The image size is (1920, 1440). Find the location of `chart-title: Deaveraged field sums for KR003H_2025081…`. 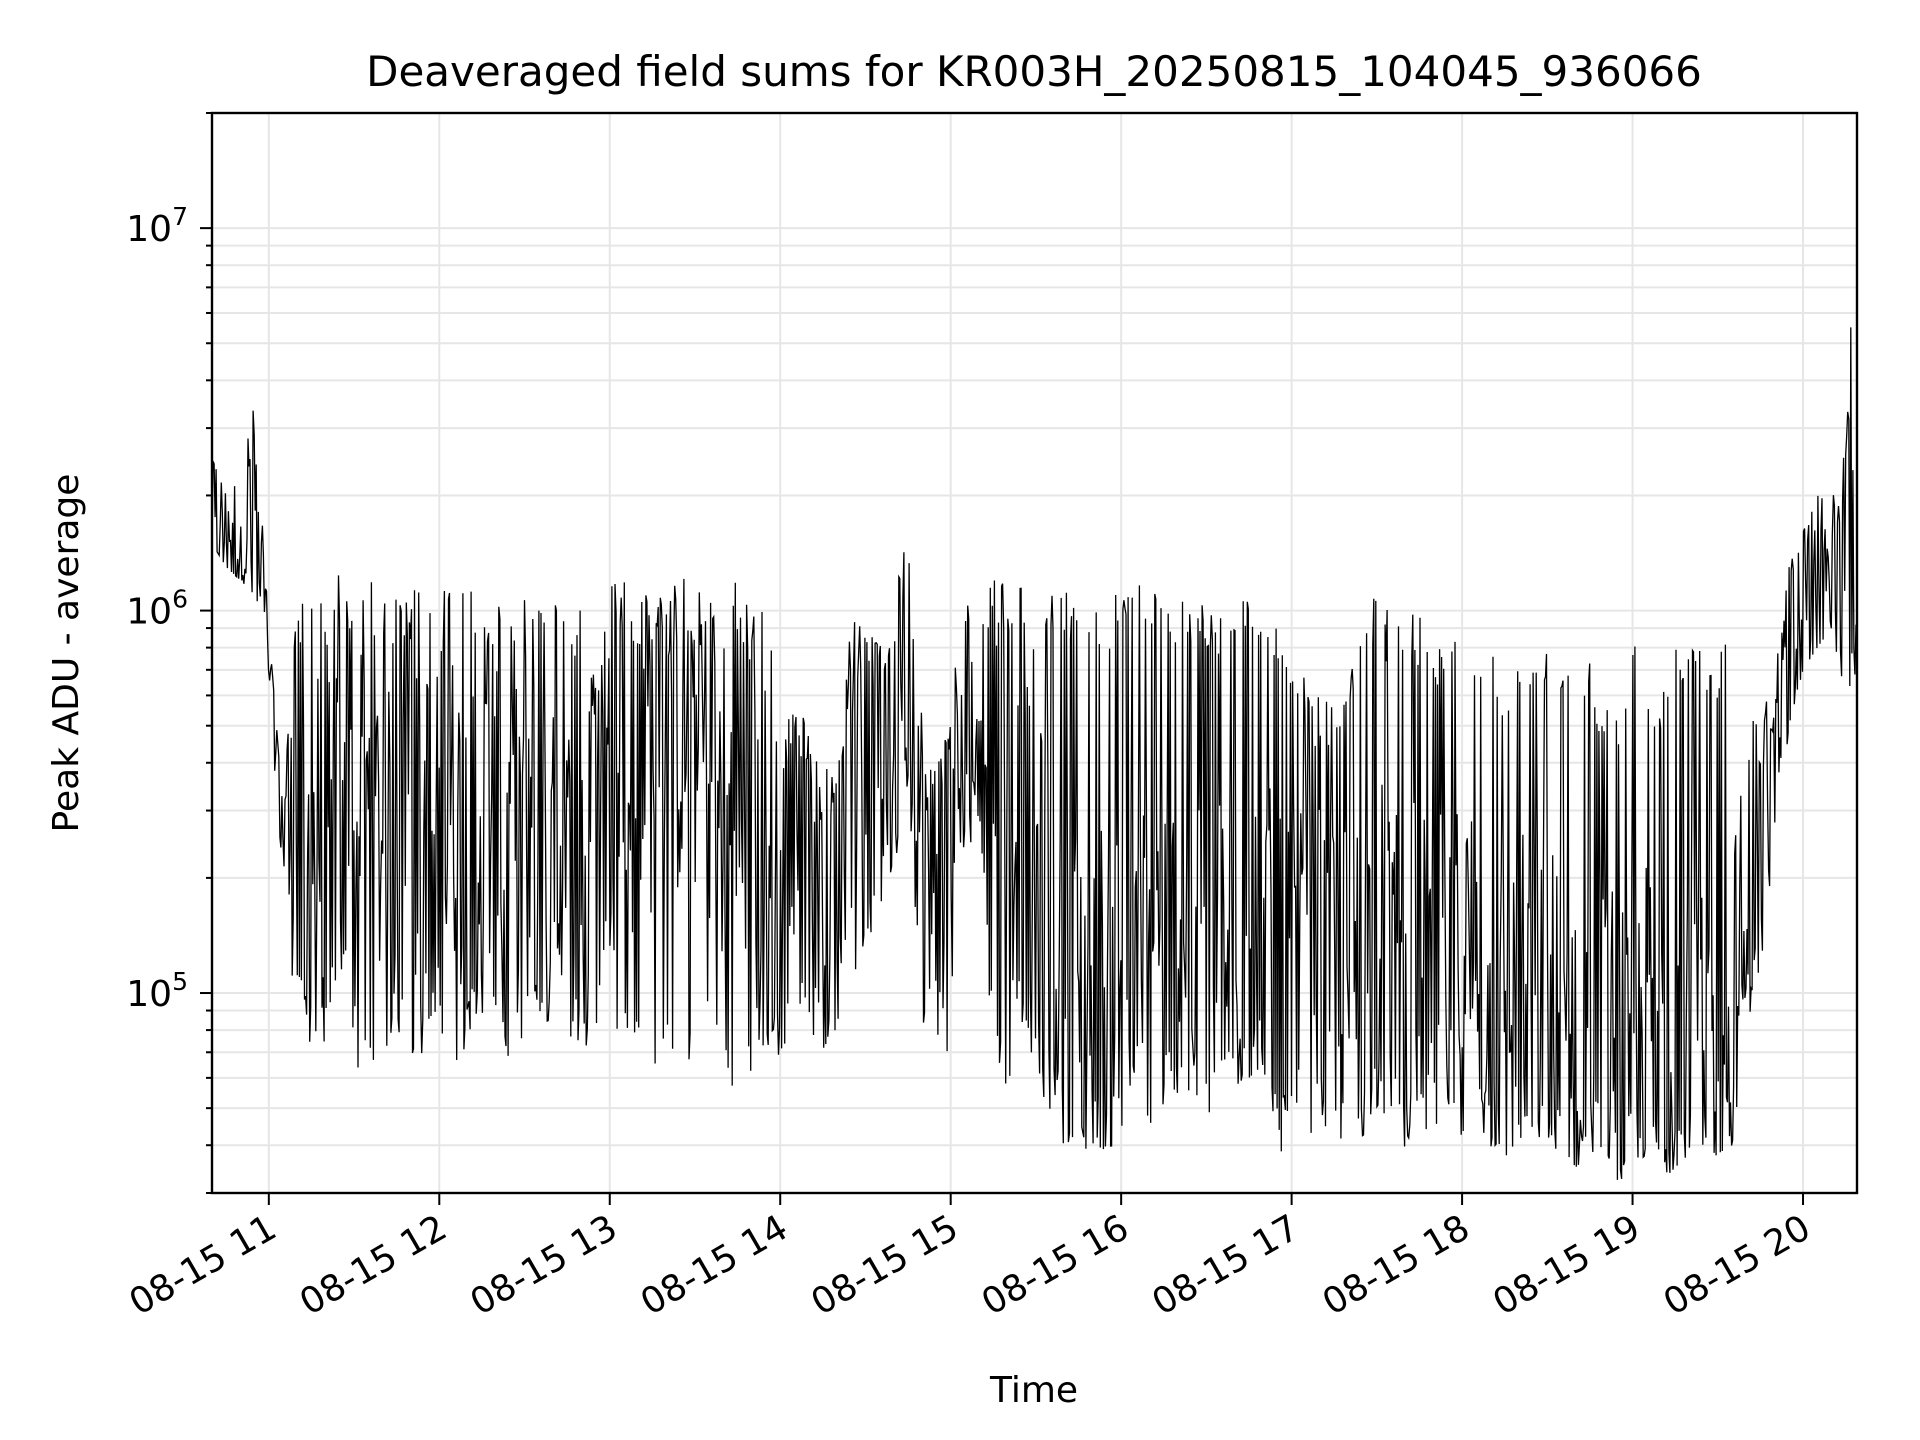

chart-title: Deaveraged field sums for KR003H_2025081… is located at coordinates (1034, 71).